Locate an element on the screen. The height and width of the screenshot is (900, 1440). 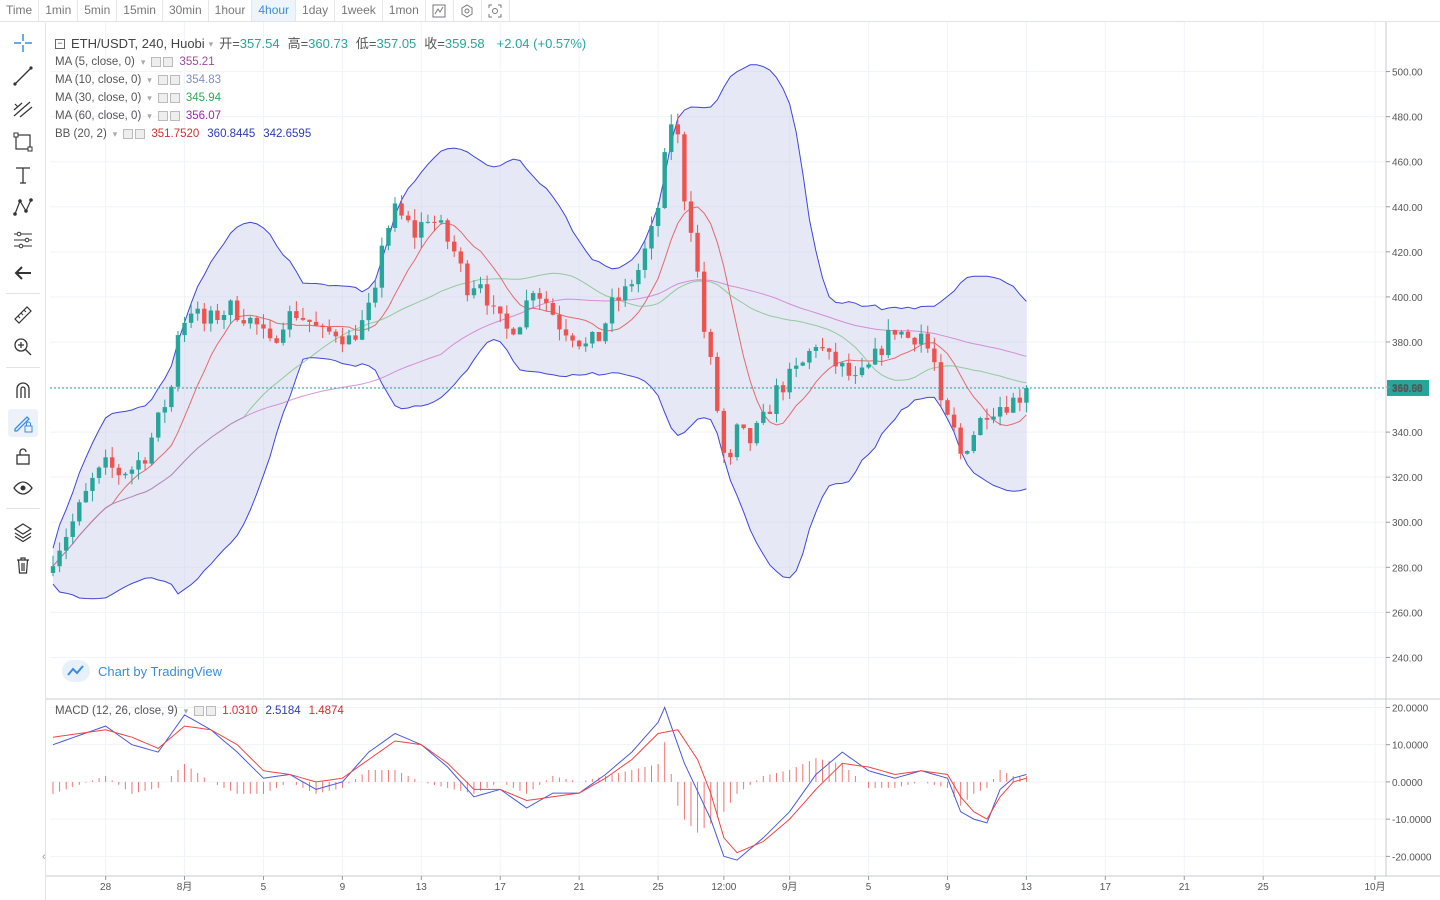
tf-1hour: 1hour is located at coordinates (231, 10).